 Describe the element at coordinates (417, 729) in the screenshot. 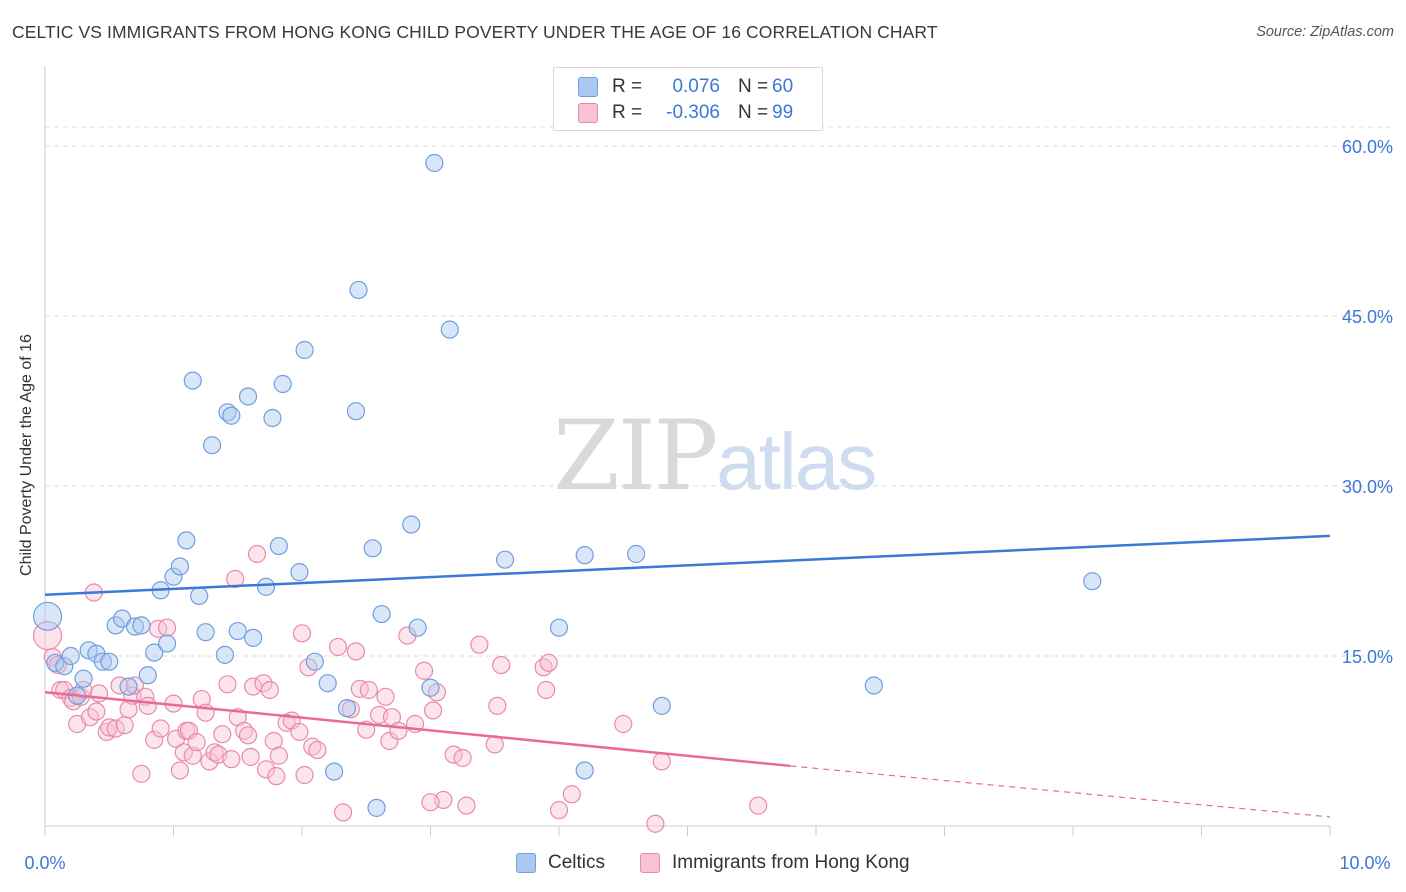

I see `hongkong-trend-line` at that location.